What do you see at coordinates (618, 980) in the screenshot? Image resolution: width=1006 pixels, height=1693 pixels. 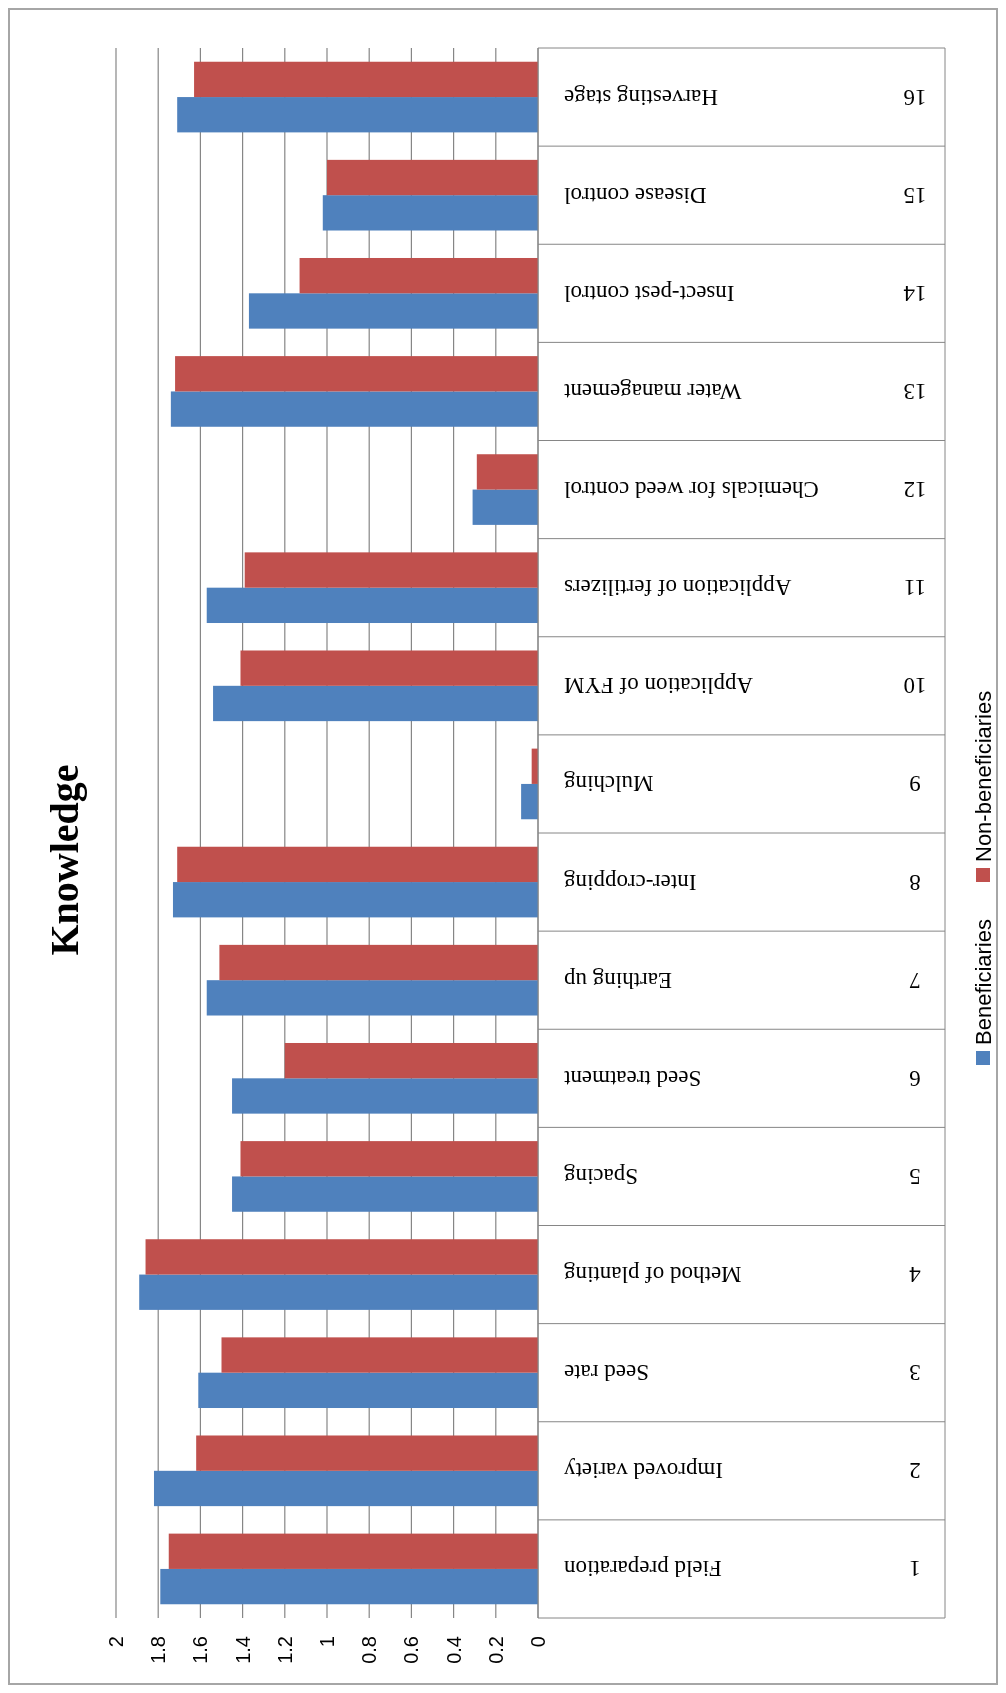 I see `y-tick-label: Earthing up` at bounding box center [618, 980].